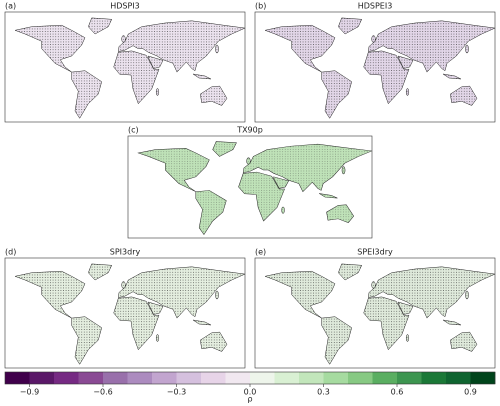 The image size is (500, 406). I want to click on panel-label: (b), so click(260, 6).